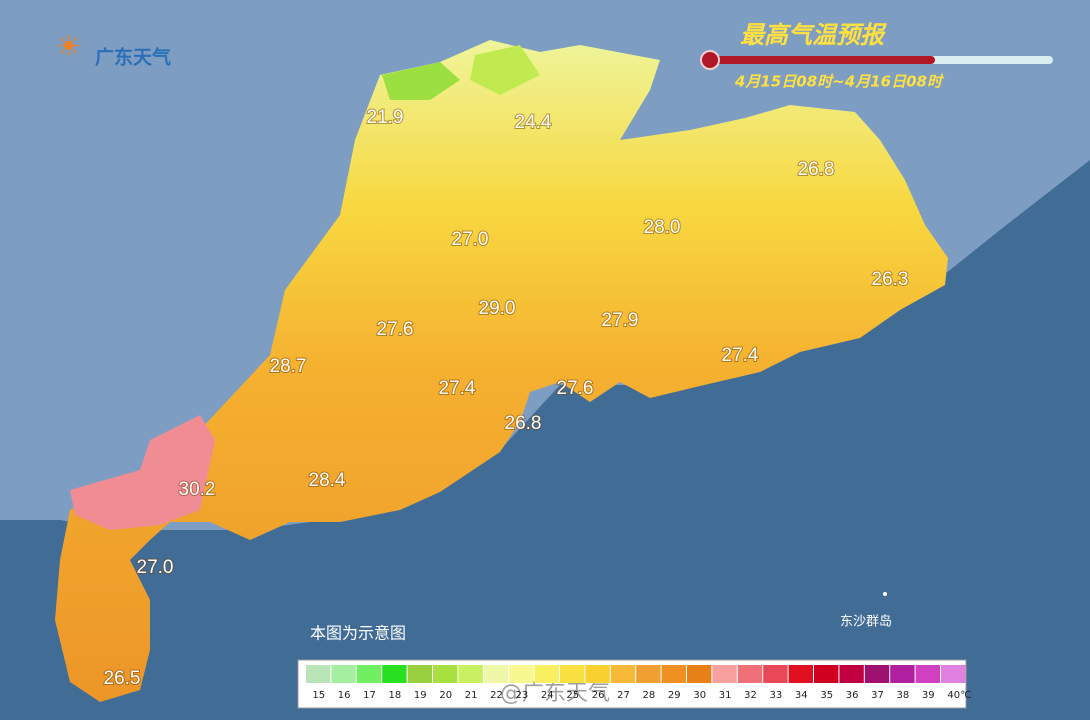  Describe the element at coordinates (953, 695) in the screenshot. I see `legend-tick: 40` at that location.